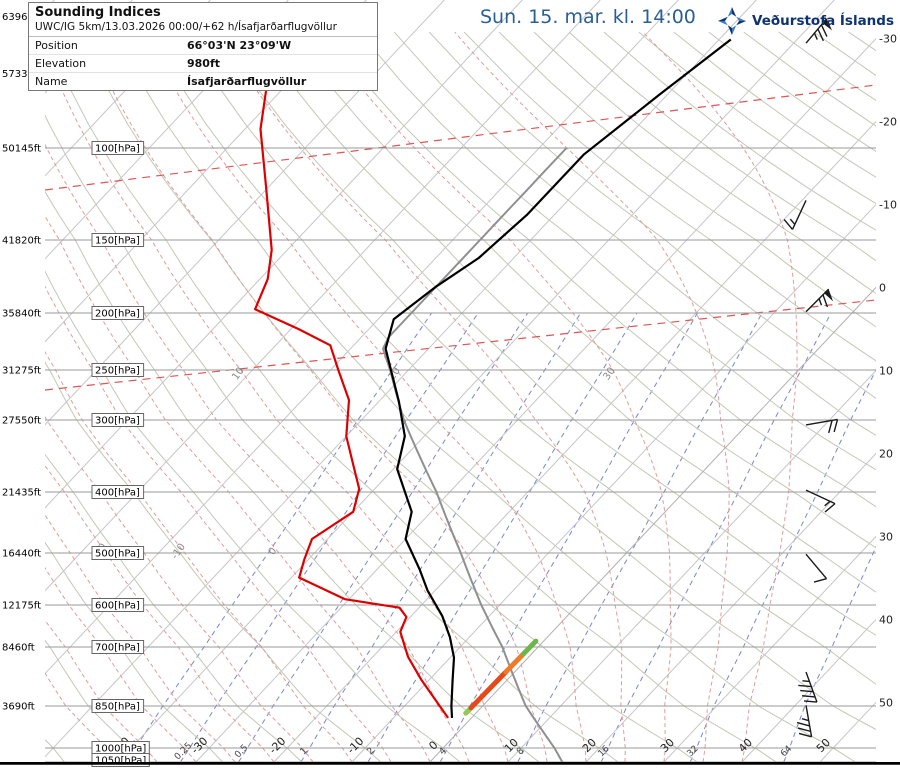  I want to click on mixing-ratio-label: 2, so click(370, 751).